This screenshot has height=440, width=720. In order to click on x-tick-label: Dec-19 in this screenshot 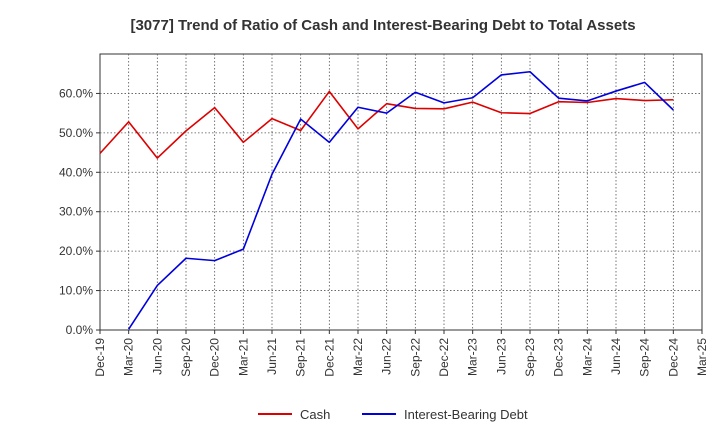, I will do `click(100, 357)`.